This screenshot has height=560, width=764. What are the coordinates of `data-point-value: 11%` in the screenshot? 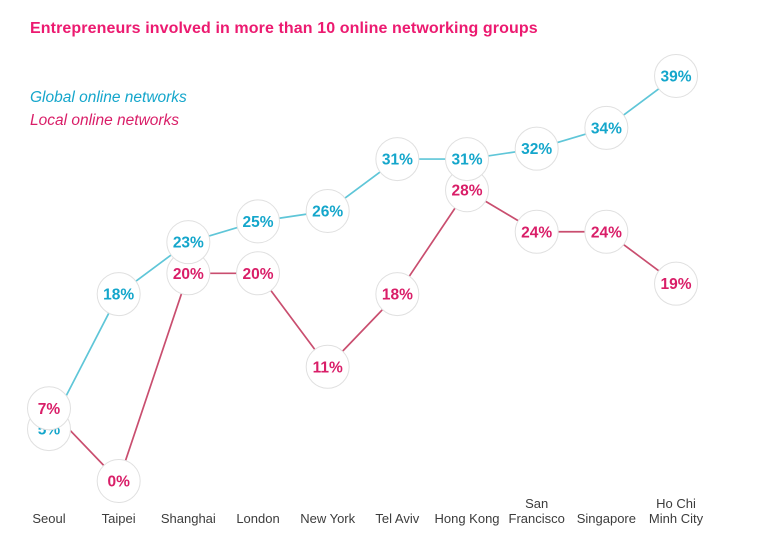 It's located at (328, 367).